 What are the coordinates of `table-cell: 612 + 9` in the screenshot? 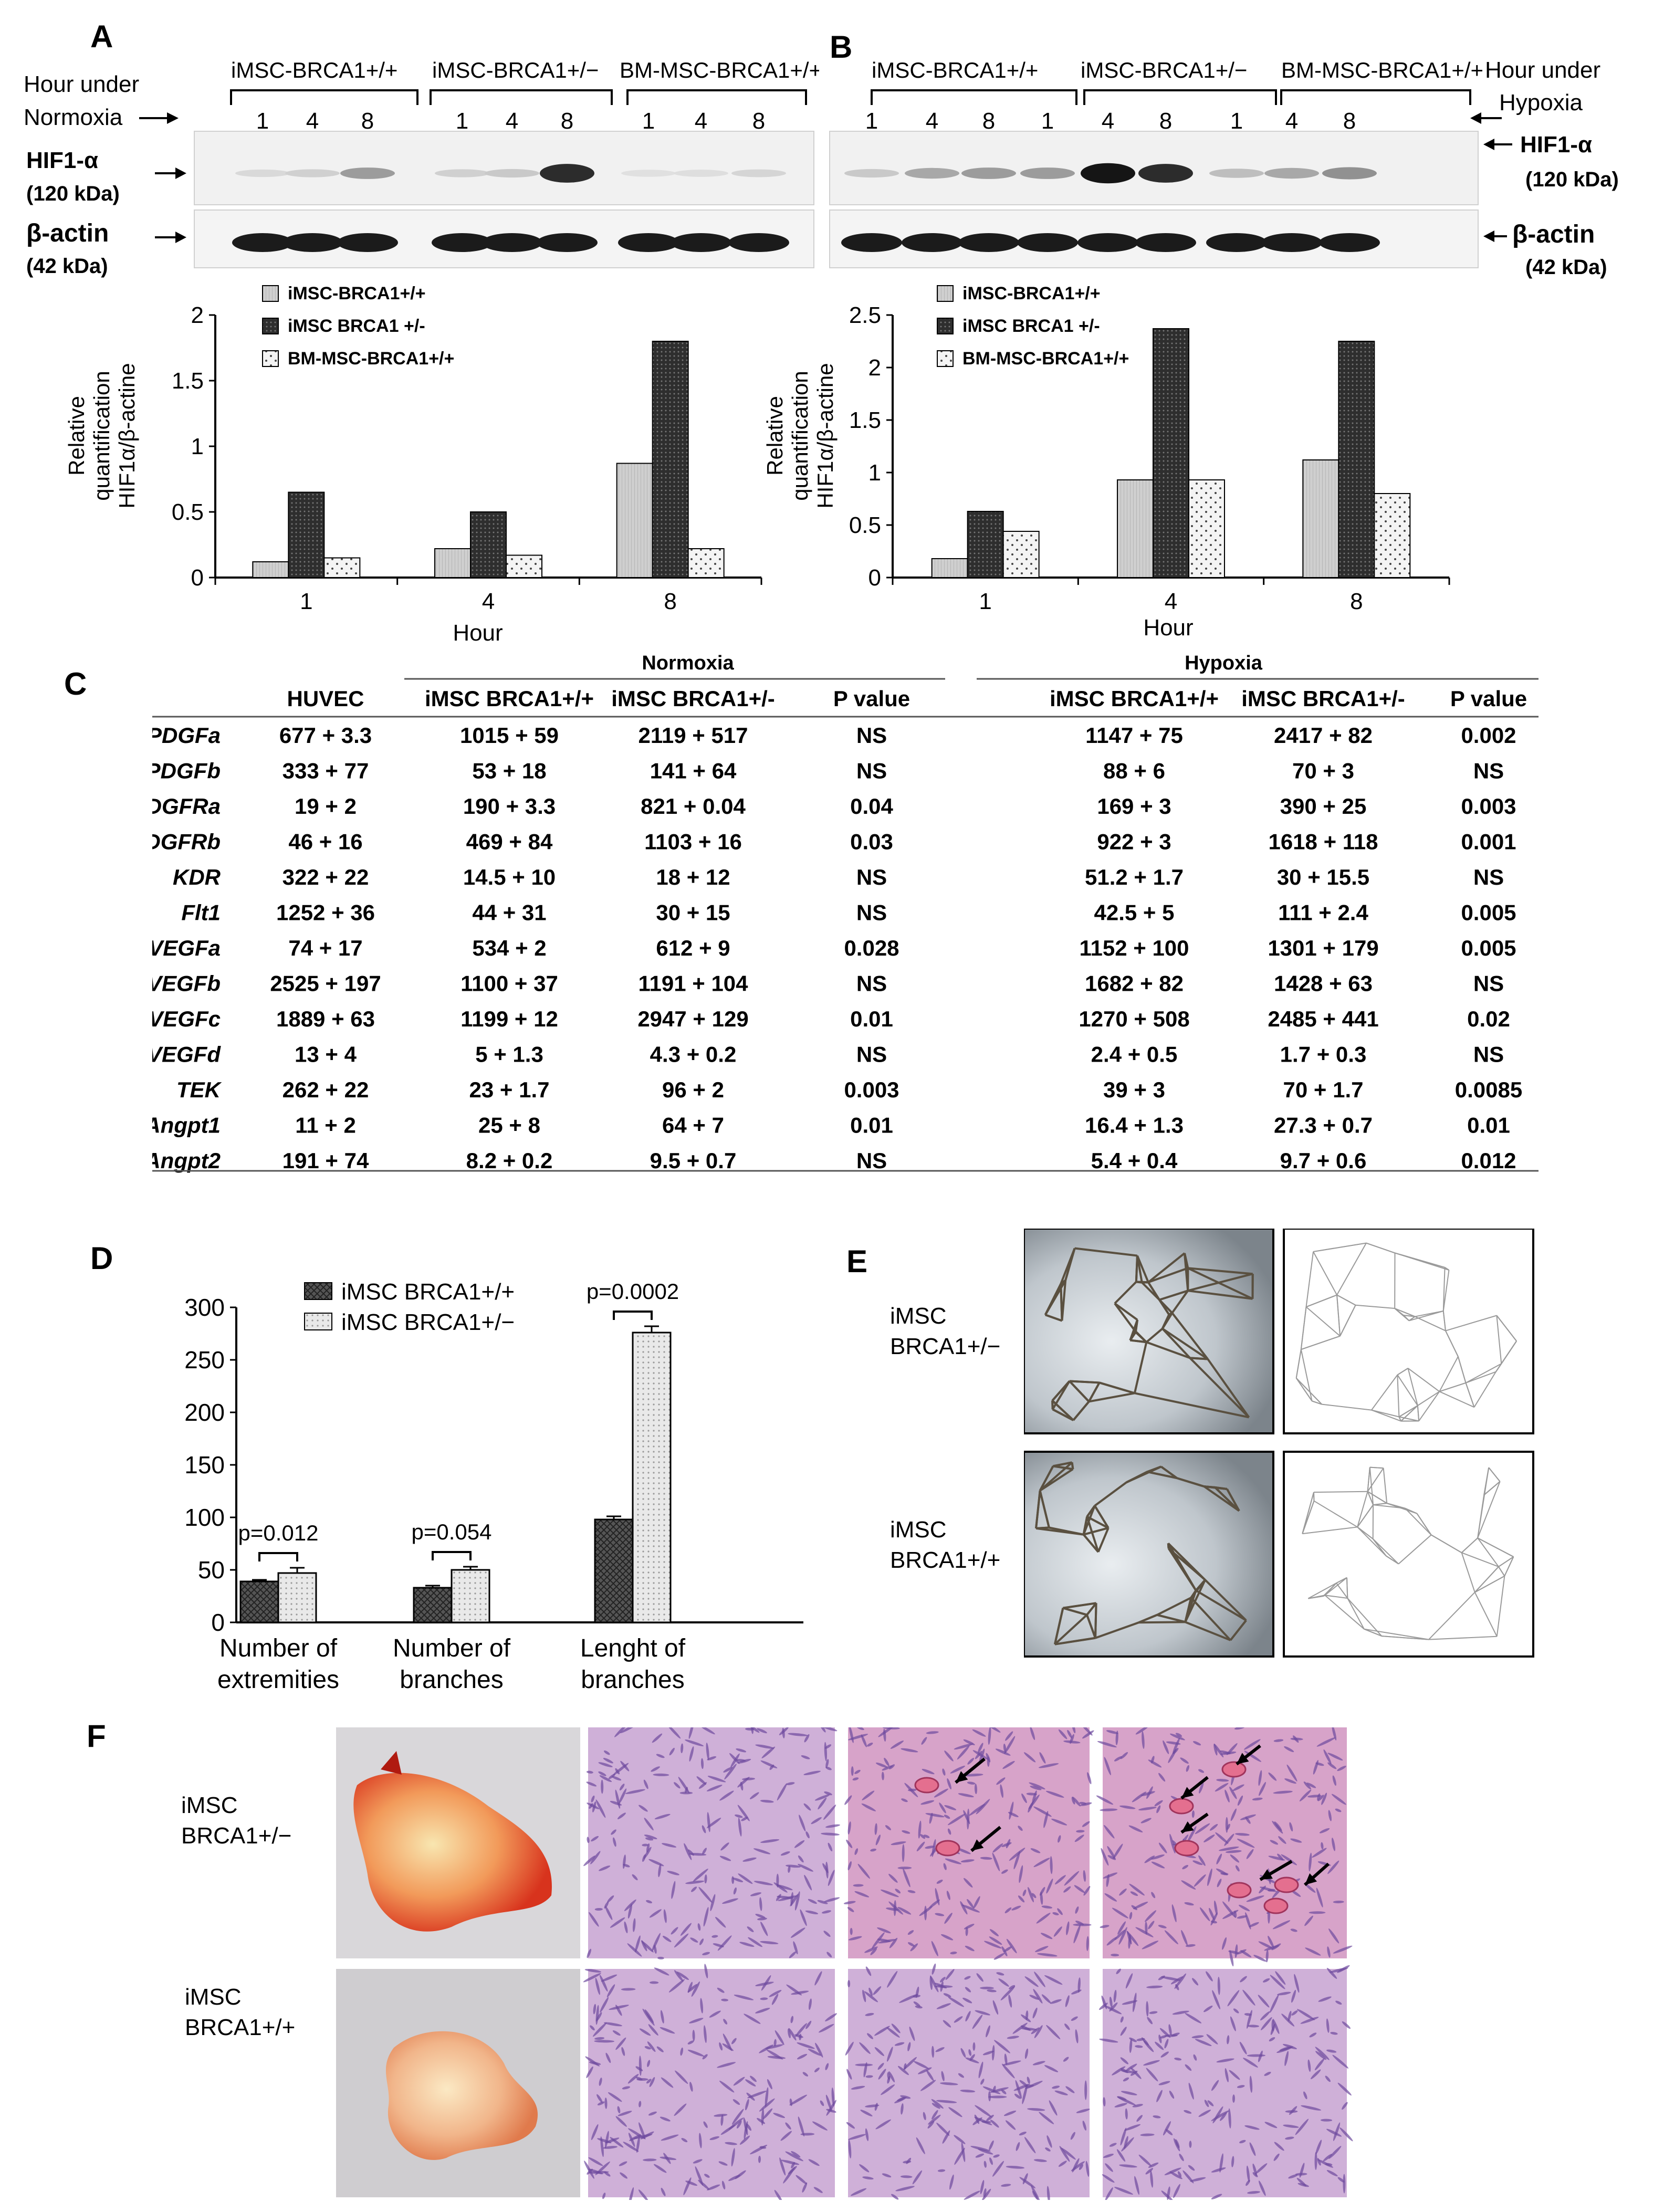 It's located at (693, 948).